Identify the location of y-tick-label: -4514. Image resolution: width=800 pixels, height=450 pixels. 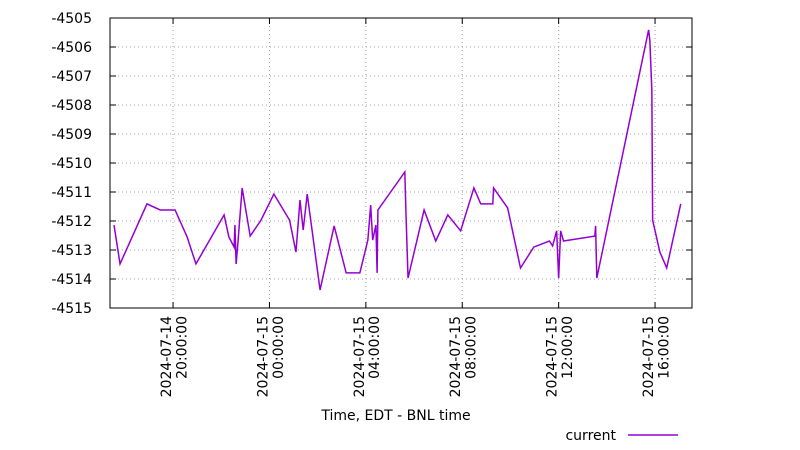
(71, 280).